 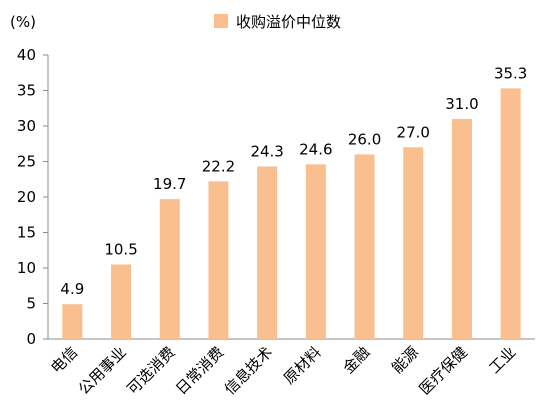 What do you see at coordinates (26, 126) in the screenshot?
I see `y-tick-label: 30` at bounding box center [26, 126].